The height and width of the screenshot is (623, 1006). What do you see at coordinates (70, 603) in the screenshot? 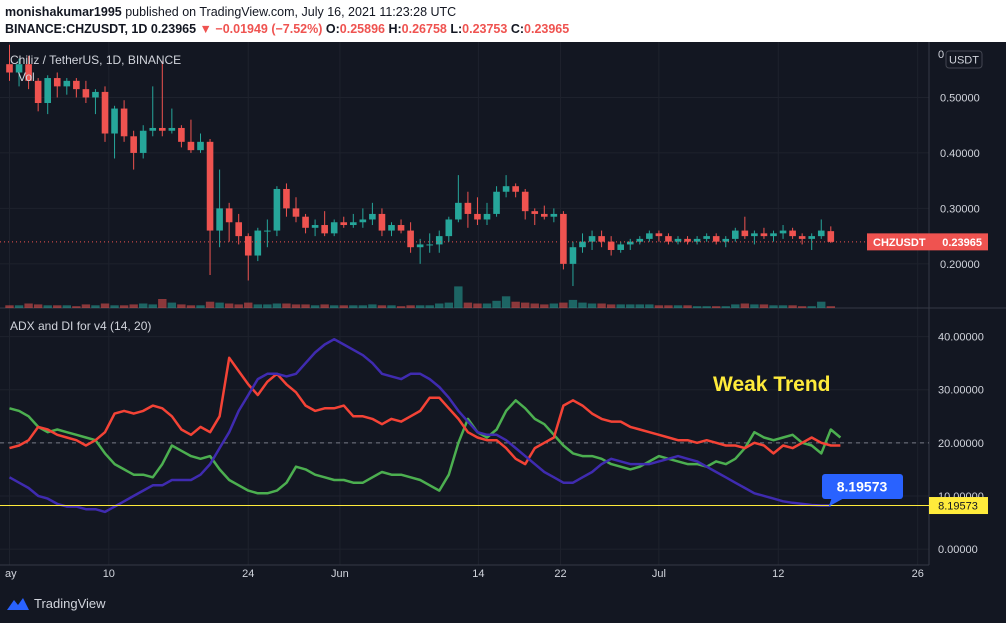
I see `tradingview-brand: TradingView` at bounding box center [70, 603].